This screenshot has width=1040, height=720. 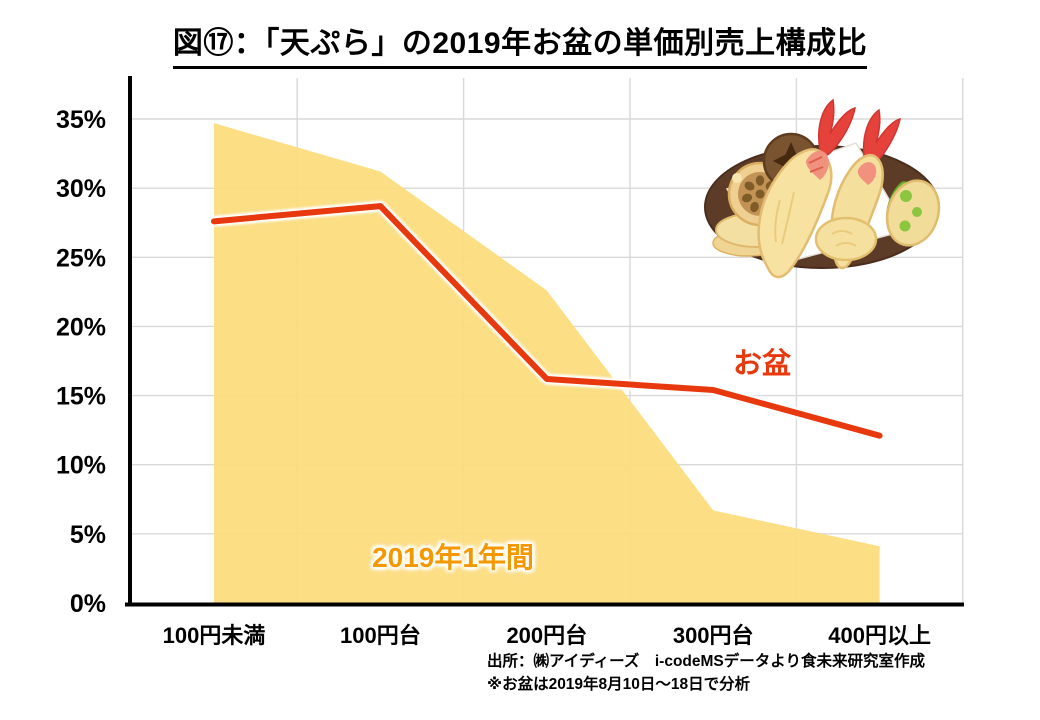 What do you see at coordinates (81, 362) in the screenshot?
I see `y-axis-tick-labels: 0% 5% 10% 15% 20% 25% 30% 35%` at bounding box center [81, 362].